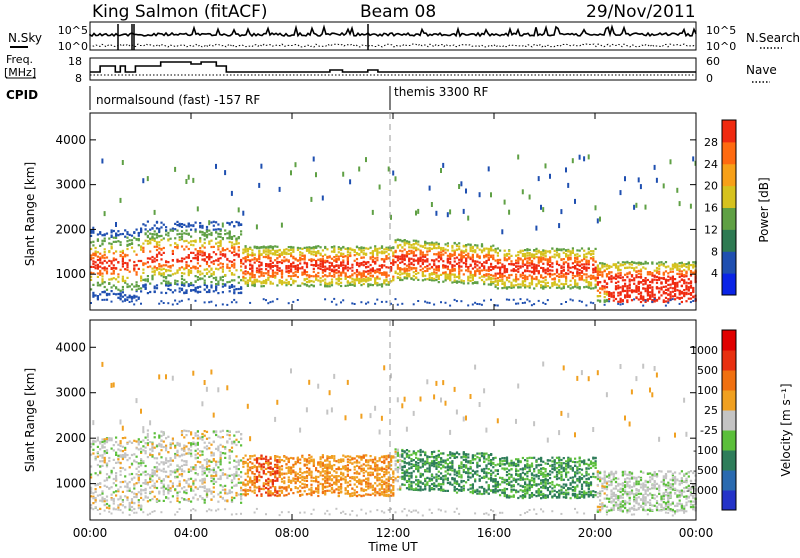 The height and width of the screenshot is (558, 800). I want to click on freq-lines, so click(393, 68).